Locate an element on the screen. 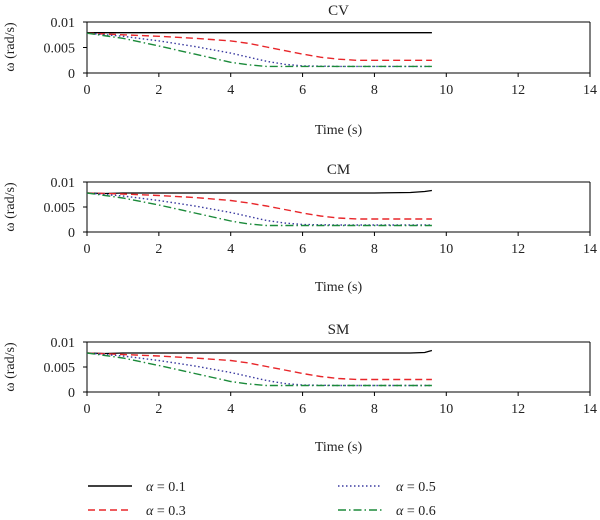  chart-title: CM is located at coordinates (338, 170).